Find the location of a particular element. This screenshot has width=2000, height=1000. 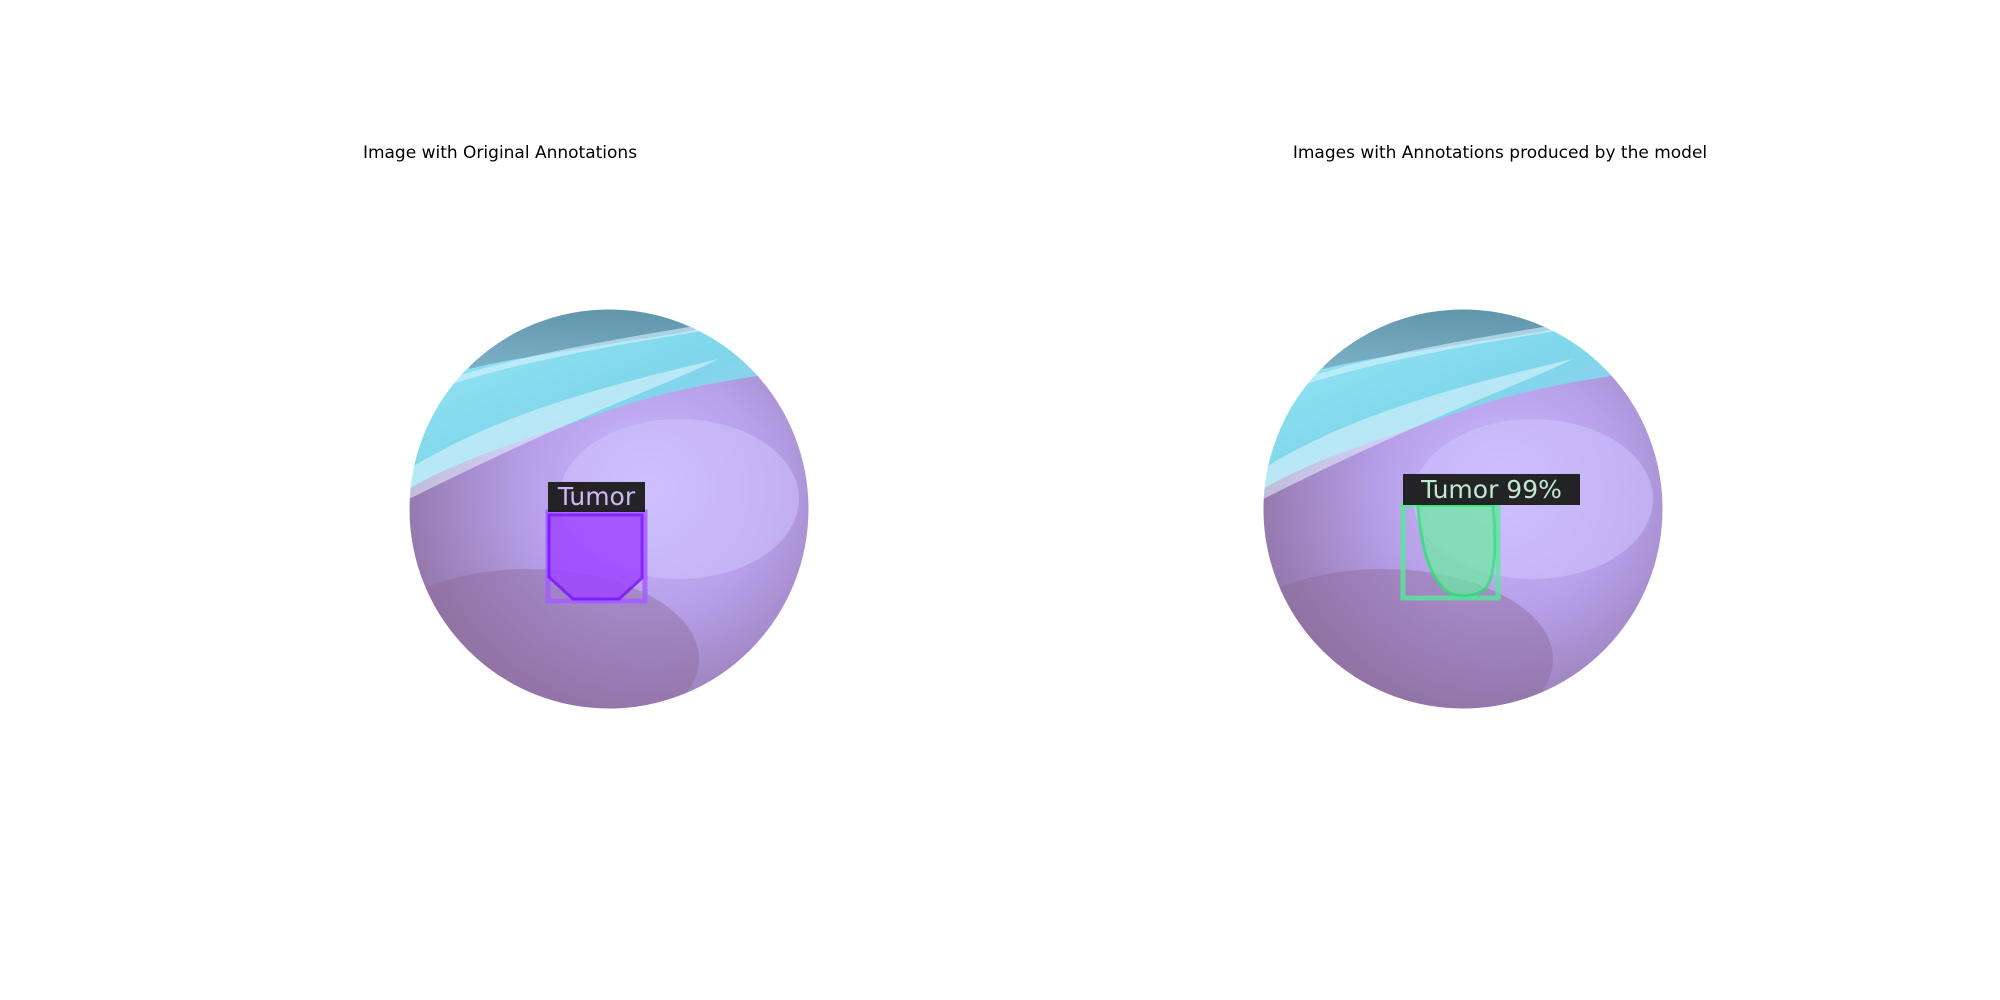

annotation-label-text: Tumor 99% is located at coordinates (1491, 489).